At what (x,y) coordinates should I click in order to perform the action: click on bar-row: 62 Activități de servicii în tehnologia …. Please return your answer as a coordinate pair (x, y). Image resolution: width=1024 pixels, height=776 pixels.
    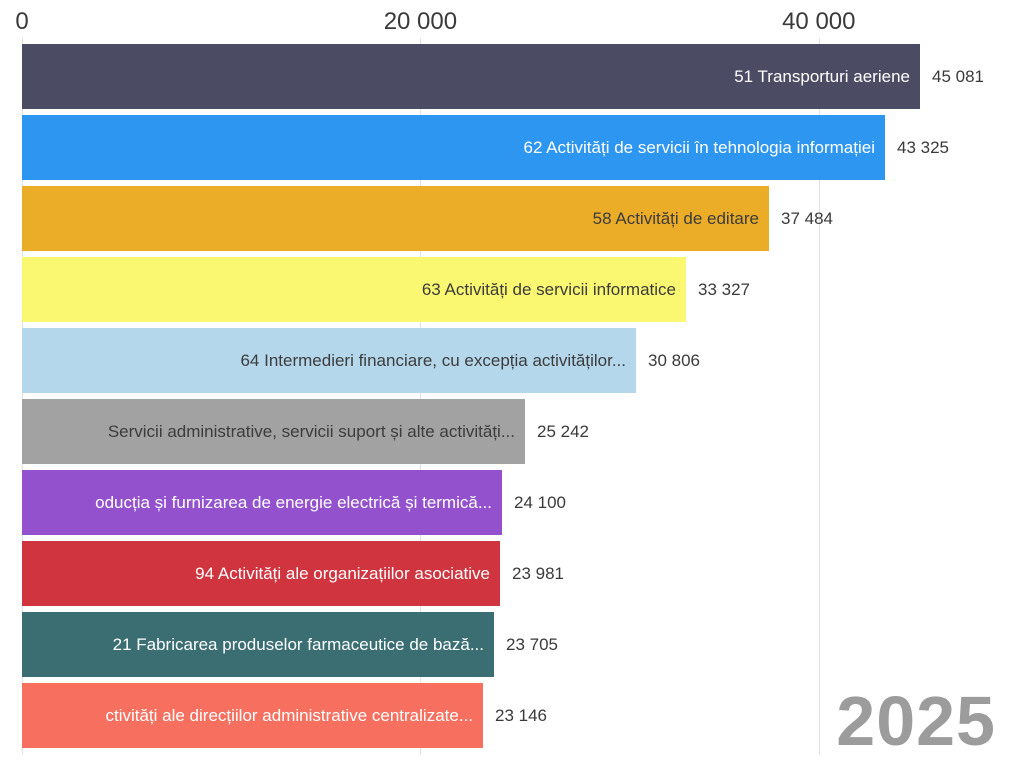
    Looking at the image, I should click on (512, 147).